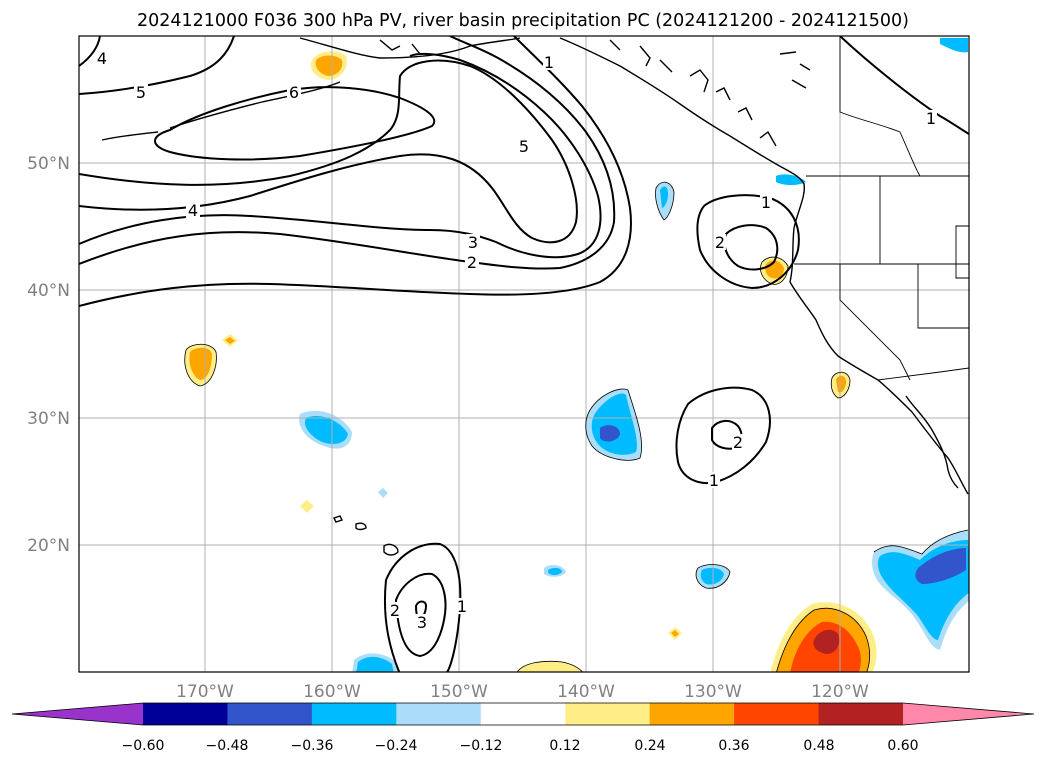 The width and height of the screenshot is (1047, 765). What do you see at coordinates (205, 692) in the screenshot?
I see `x-tick-label: 170°W` at bounding box center [205, 692].